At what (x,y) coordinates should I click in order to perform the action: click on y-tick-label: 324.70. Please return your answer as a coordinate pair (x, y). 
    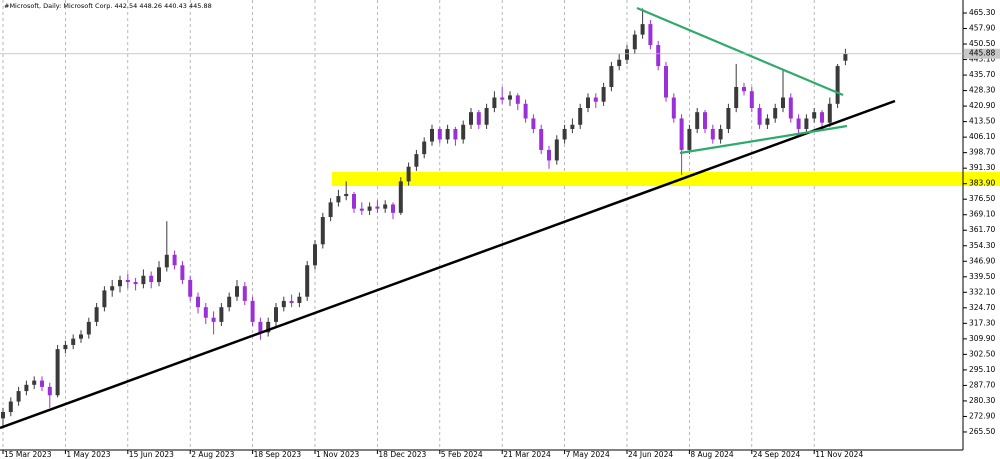
    Looking at the image, I should click on (982, 307).